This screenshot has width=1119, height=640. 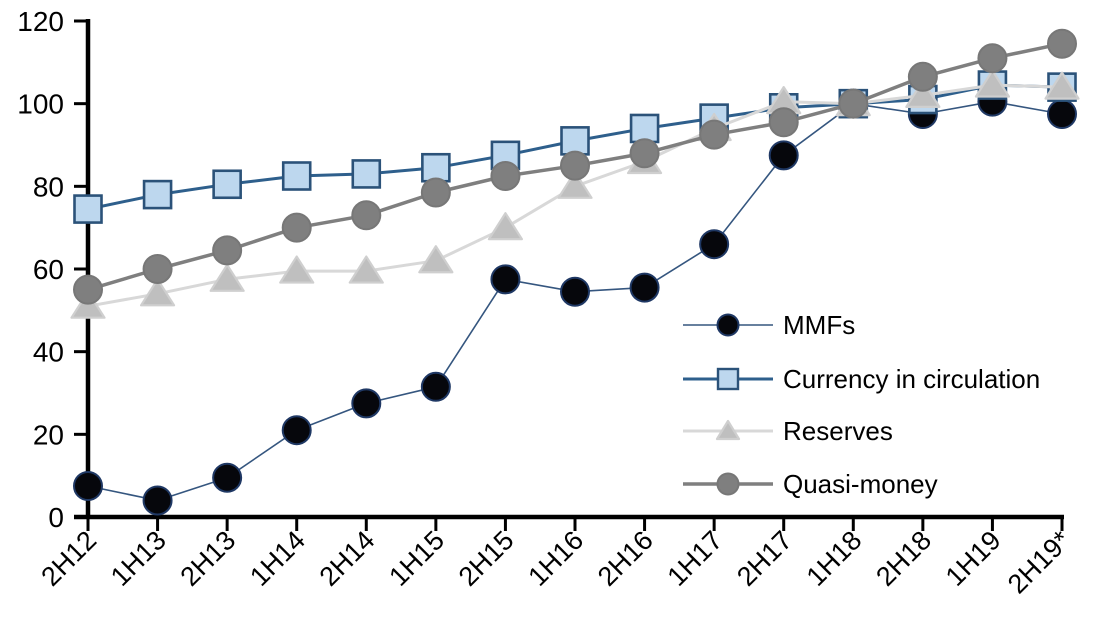 I want to click on x-axis-tick-label: 2H16, so click(x=625, y=558).